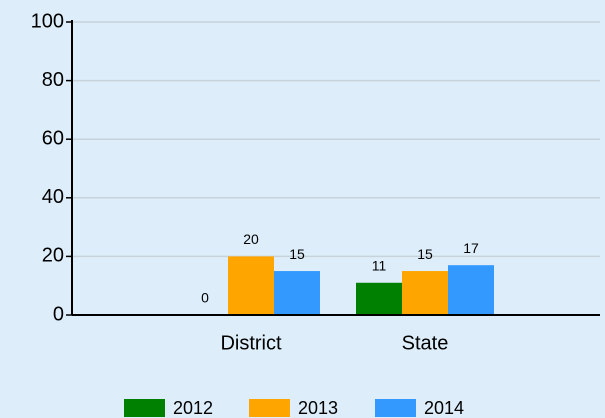  I want to click on x-tick-label: State, so click(425, 343).